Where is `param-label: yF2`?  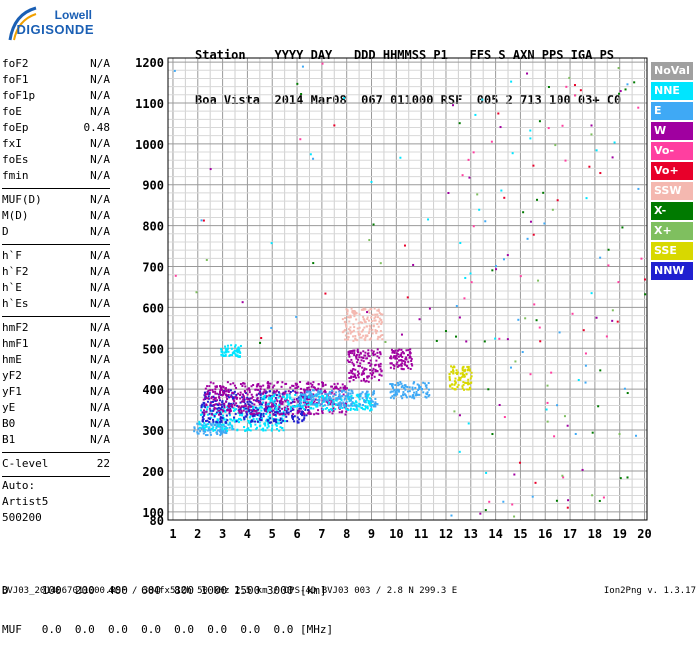
param-label: yF2 is located at coordinates (12, 375).